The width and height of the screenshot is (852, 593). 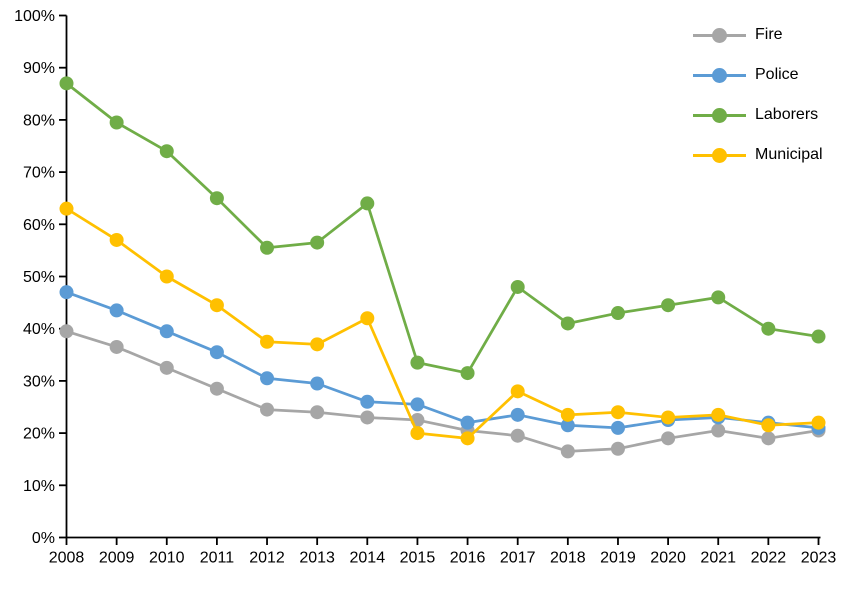 What do you see at coordinates (668, 438) in the screenshot?
I see `series-marker-fire-2020` at bounding box center [668, 438].